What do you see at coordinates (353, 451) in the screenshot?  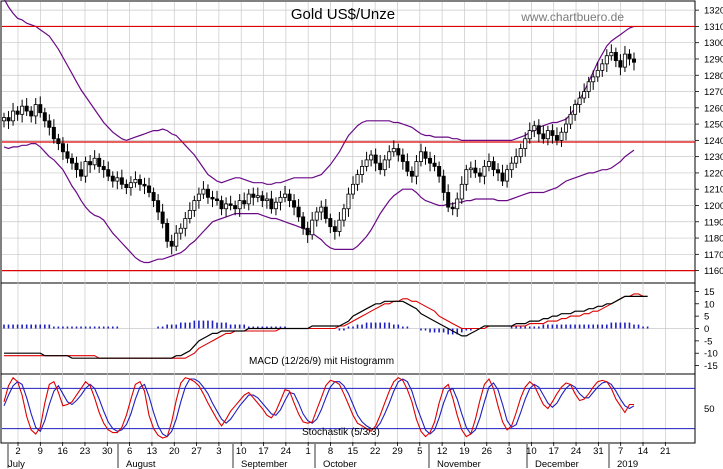 I see `x-tick-label: 15` at bounding box center [353, 451].